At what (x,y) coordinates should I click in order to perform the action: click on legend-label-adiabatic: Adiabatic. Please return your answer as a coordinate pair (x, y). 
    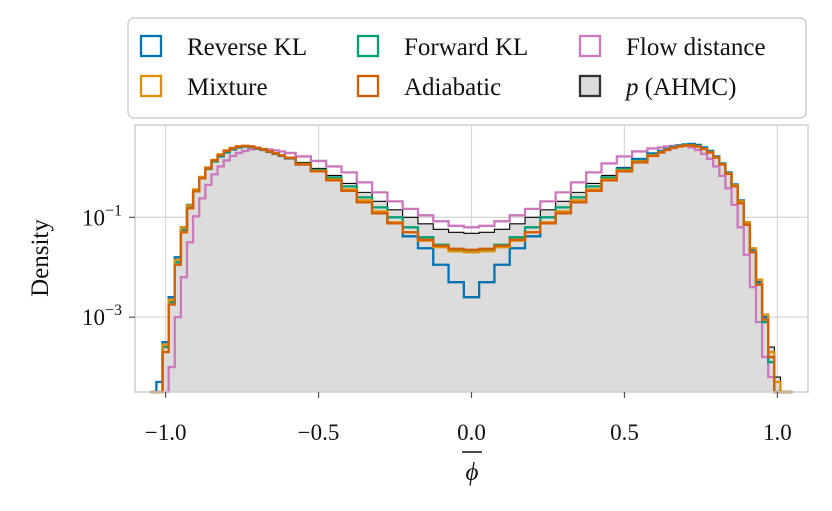
    Looking at the image, I should click on (452, 87).